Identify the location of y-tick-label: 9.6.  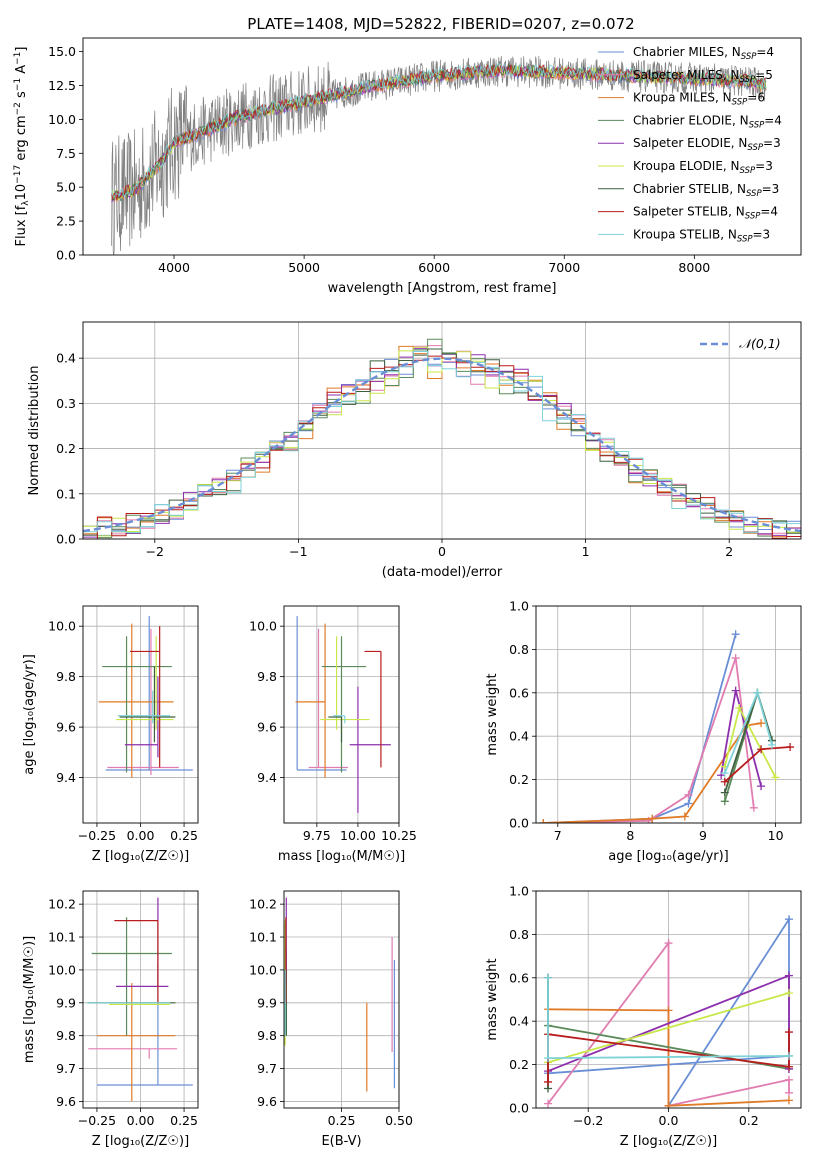
(66, 727).